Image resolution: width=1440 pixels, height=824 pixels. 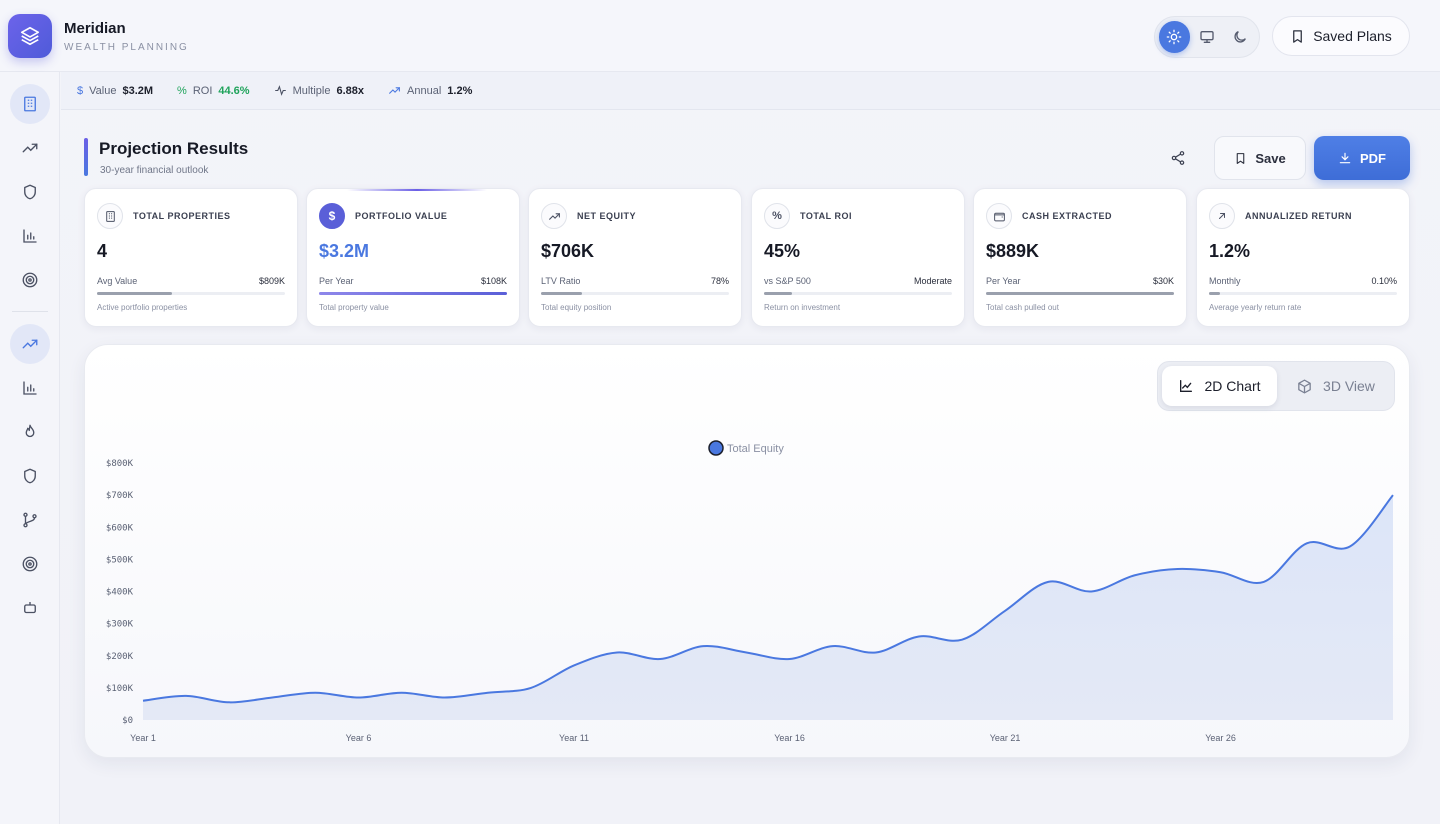 I want to click on monitor-icon, so click(x=1207, y=36).